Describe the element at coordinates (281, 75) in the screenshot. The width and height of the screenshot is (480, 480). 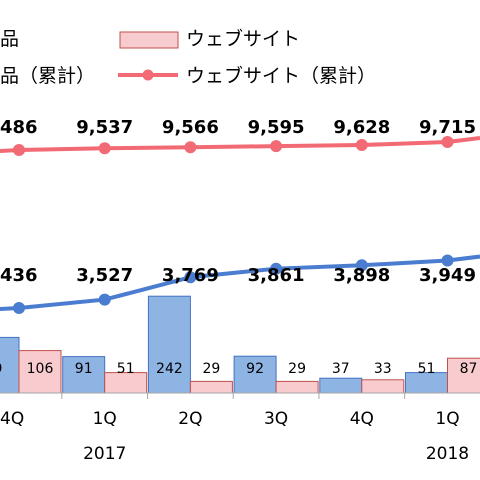
I see `legend-website-cum-label: ウェブサイト（累計）` at that location.